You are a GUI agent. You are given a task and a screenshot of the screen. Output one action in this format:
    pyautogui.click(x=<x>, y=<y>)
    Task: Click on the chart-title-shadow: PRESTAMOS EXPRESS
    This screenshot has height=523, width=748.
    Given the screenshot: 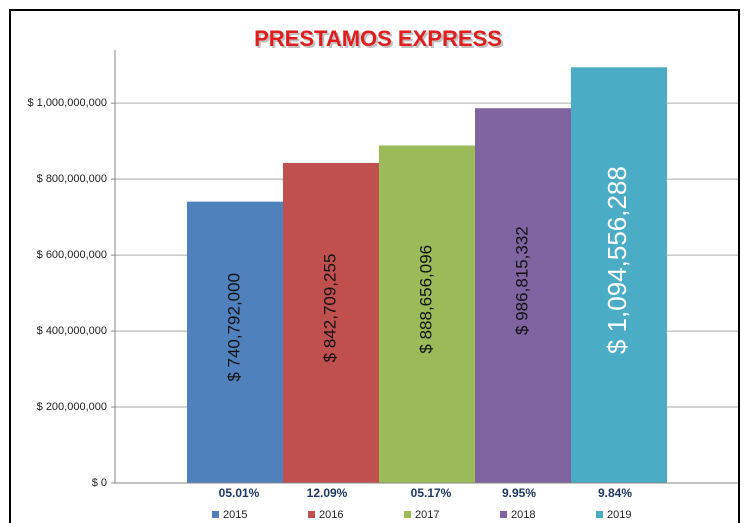 What is the action you would take?
    pyautogui.click(x=380, y=40)
    